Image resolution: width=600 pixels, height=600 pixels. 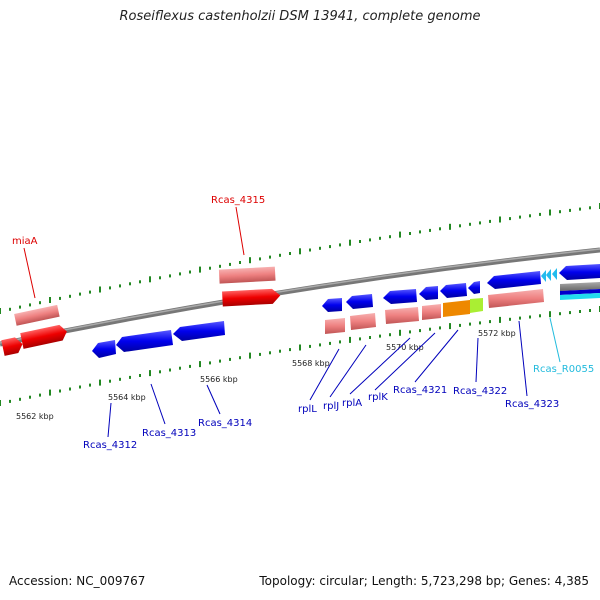 I want to click on gene-label-Rcas_4312: Rcas_4312, so click(x=110, y=445).